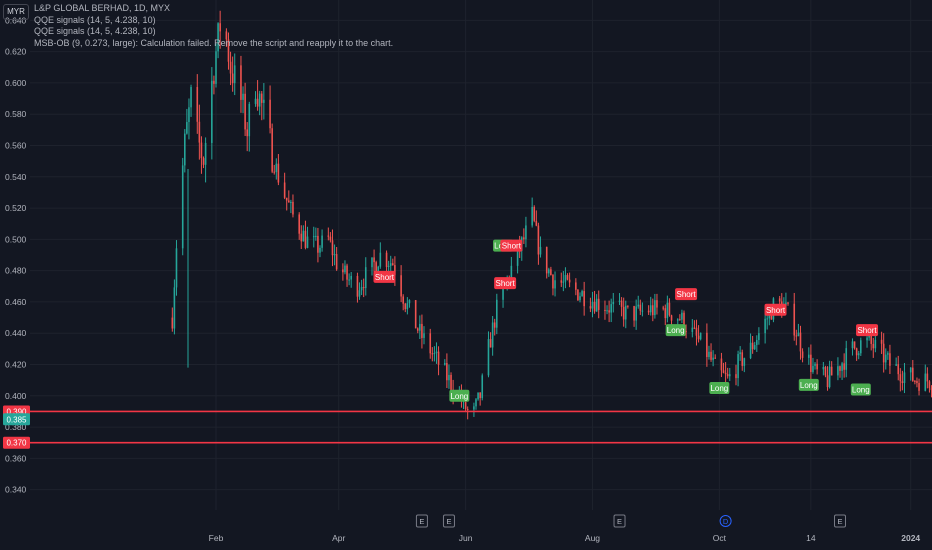 The height and width of the screenshot is (550, 932). What do you see at coordinates (95, 31) in the screenshot?
I see `indicator-2: QQE signals (14, 5, 4.238, 10)` at bounding box center [95, 31].